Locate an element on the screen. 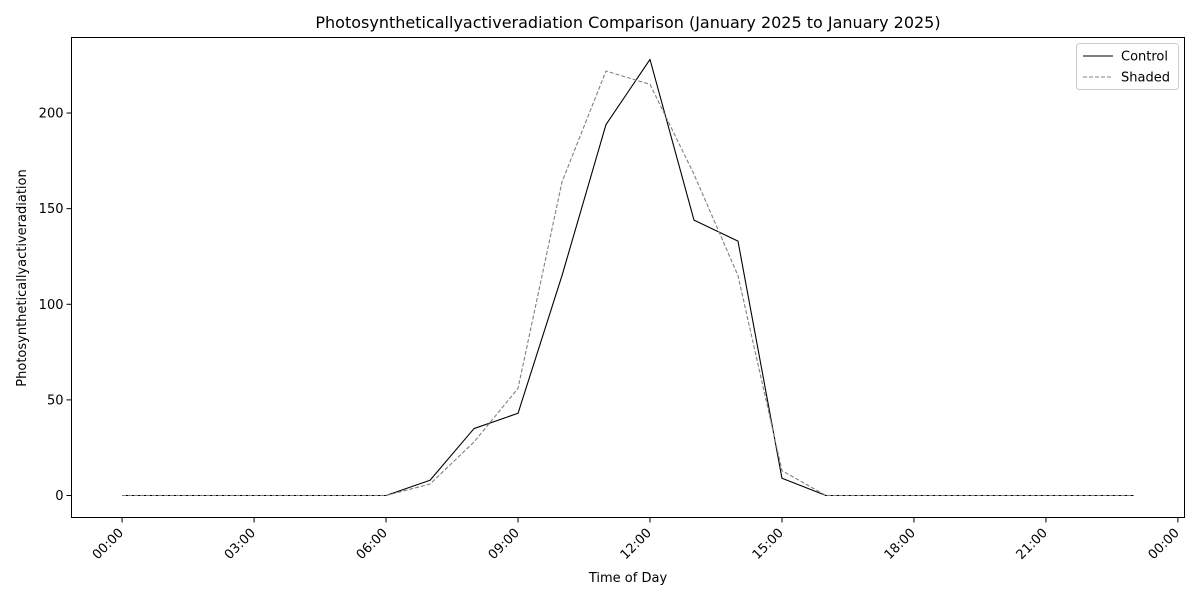  y-axis: 0 50 100 150 200 is located at coordinates (55, 305).